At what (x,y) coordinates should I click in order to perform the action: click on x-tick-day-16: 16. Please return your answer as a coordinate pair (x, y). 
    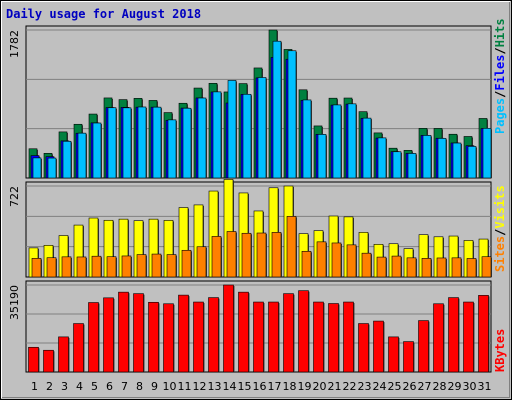
    Looking at the image, I should click on (260, 386).